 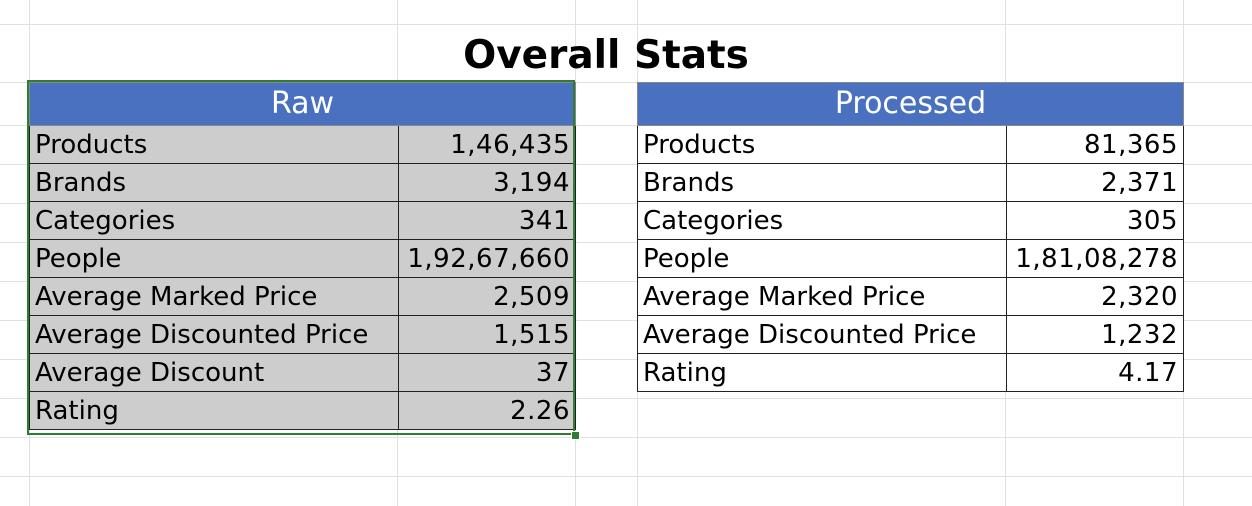 I want to click on table-row: Brands 3,194, so click(x=303, y=182).